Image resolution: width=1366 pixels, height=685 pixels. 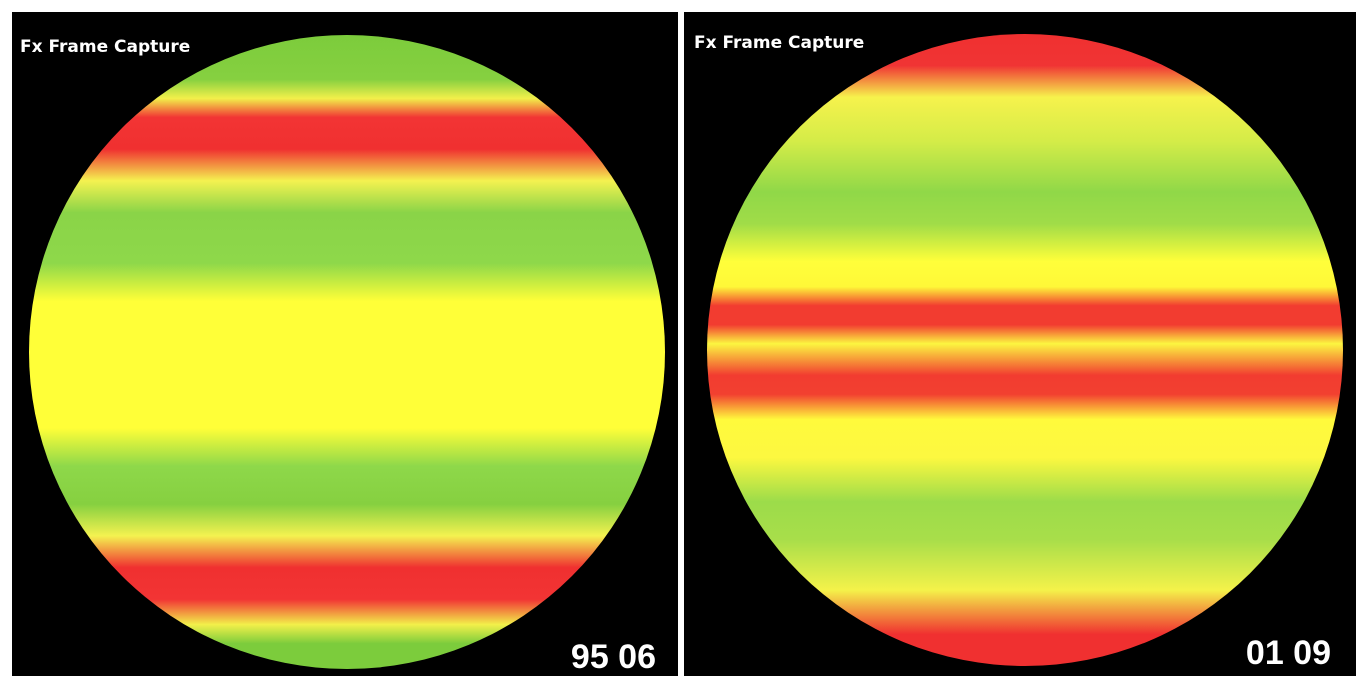 I want to click on frame-code: 95 06, so click(x=613, y=657).